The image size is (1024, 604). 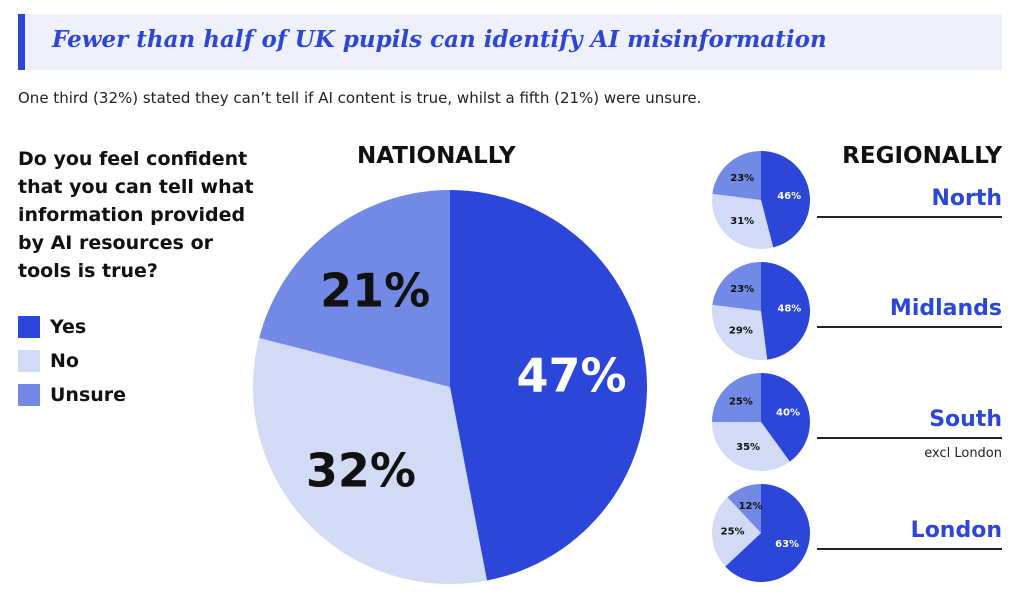 I want to click on legend-item-unsure: Unsure, so click(x=72, y=395).